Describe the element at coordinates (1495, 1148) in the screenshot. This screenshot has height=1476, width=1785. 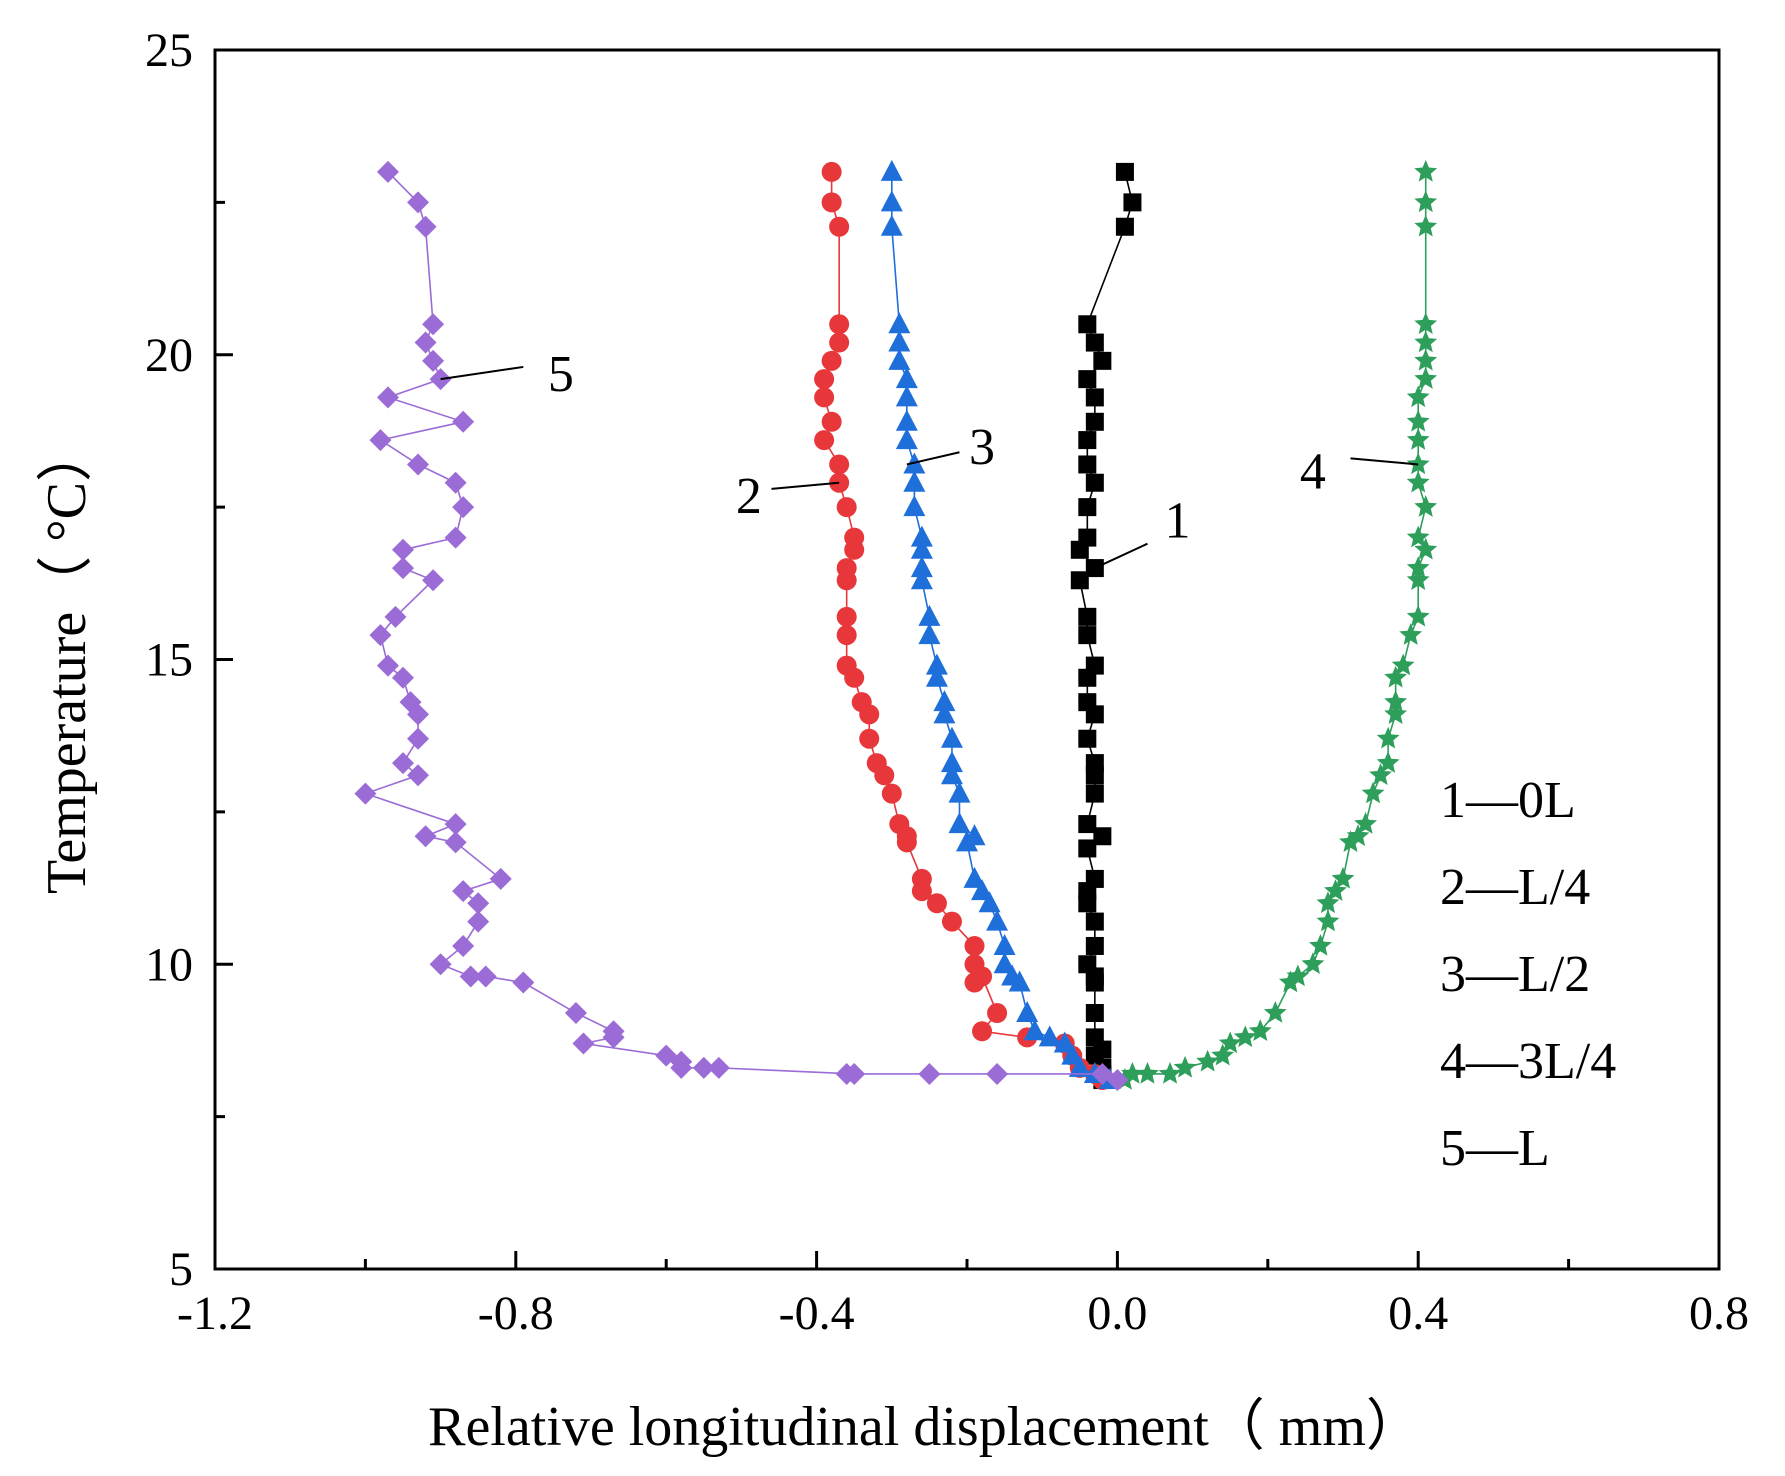
I see `legend-entry: 5—L` at that location.